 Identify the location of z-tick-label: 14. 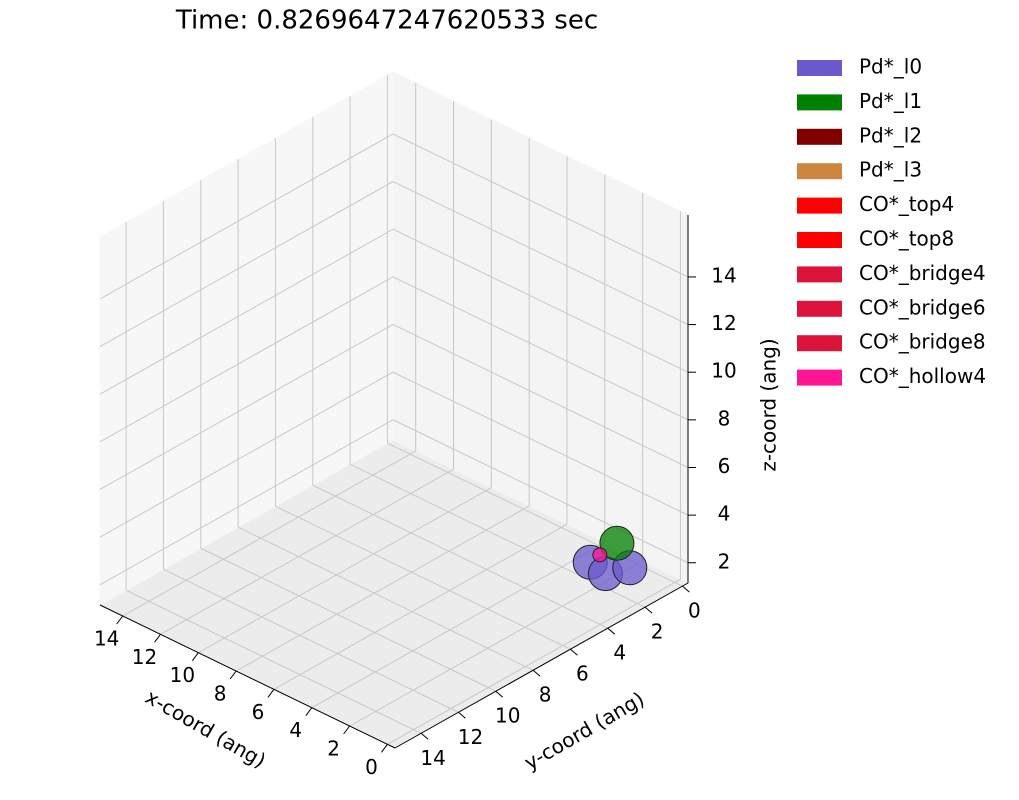
(723, 275).